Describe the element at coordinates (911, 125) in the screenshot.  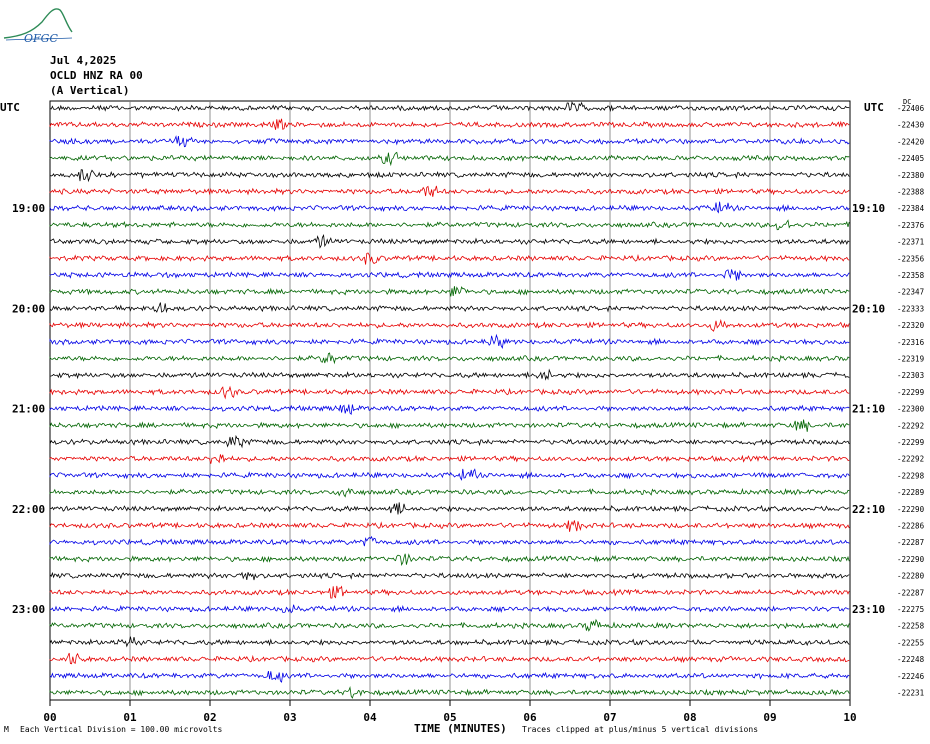
I see `dc-offset-label: -22430` at that location.